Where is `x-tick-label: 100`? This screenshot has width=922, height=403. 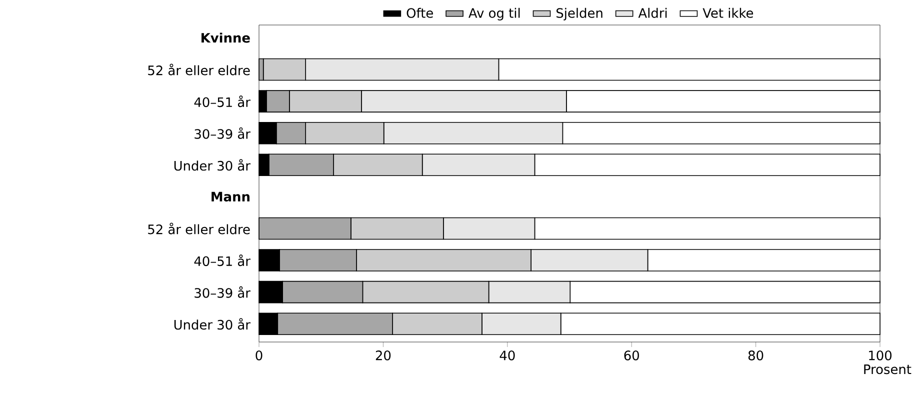 x-tick-label: 100 is located at coordinates (880, 355).